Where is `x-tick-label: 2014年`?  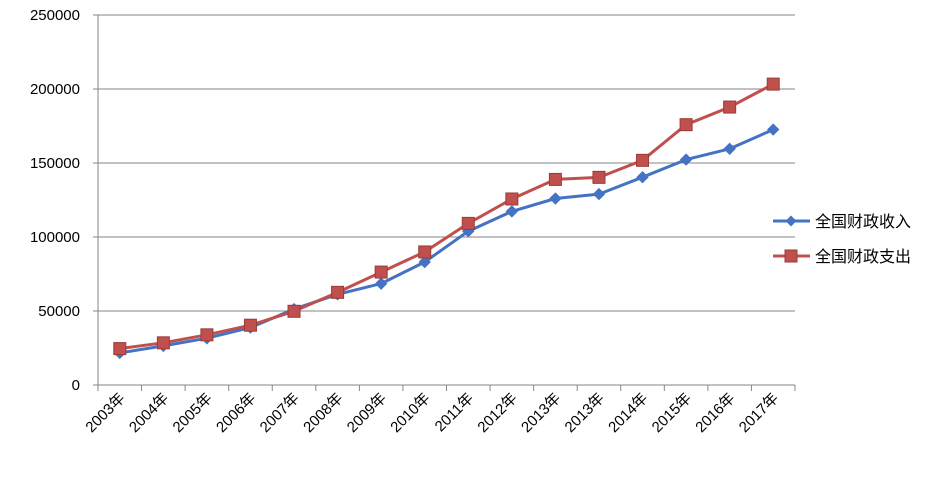 x-tick-label: 2014年 is located at coordinates (628, 413).